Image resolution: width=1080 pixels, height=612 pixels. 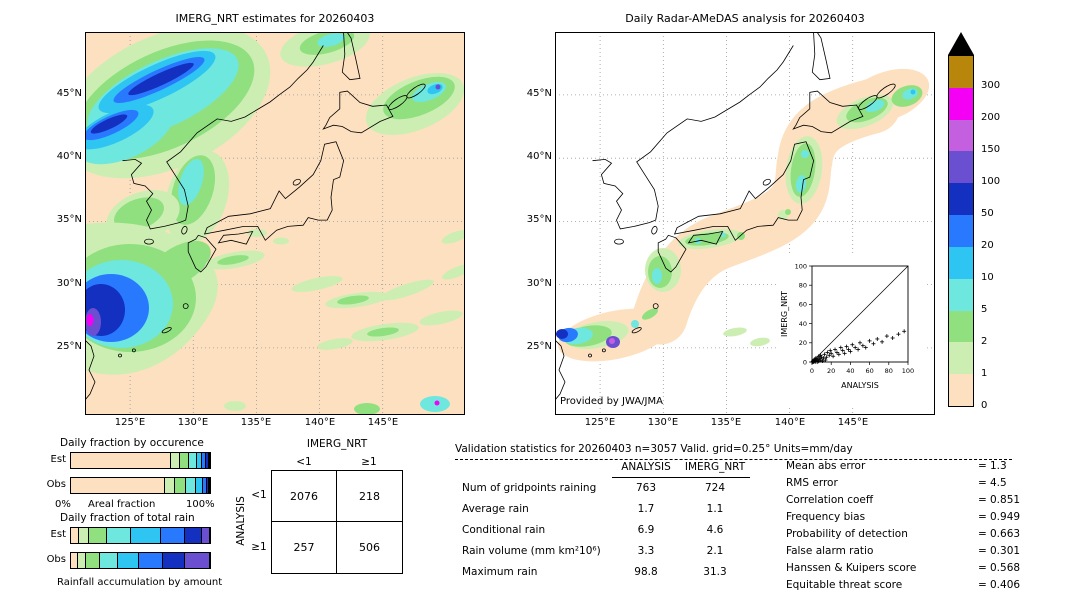 What do you see at coordinates (984, 341) in the screenshot?
I see `colorbar-tick-label: 2` at bounding box center [984, 341].